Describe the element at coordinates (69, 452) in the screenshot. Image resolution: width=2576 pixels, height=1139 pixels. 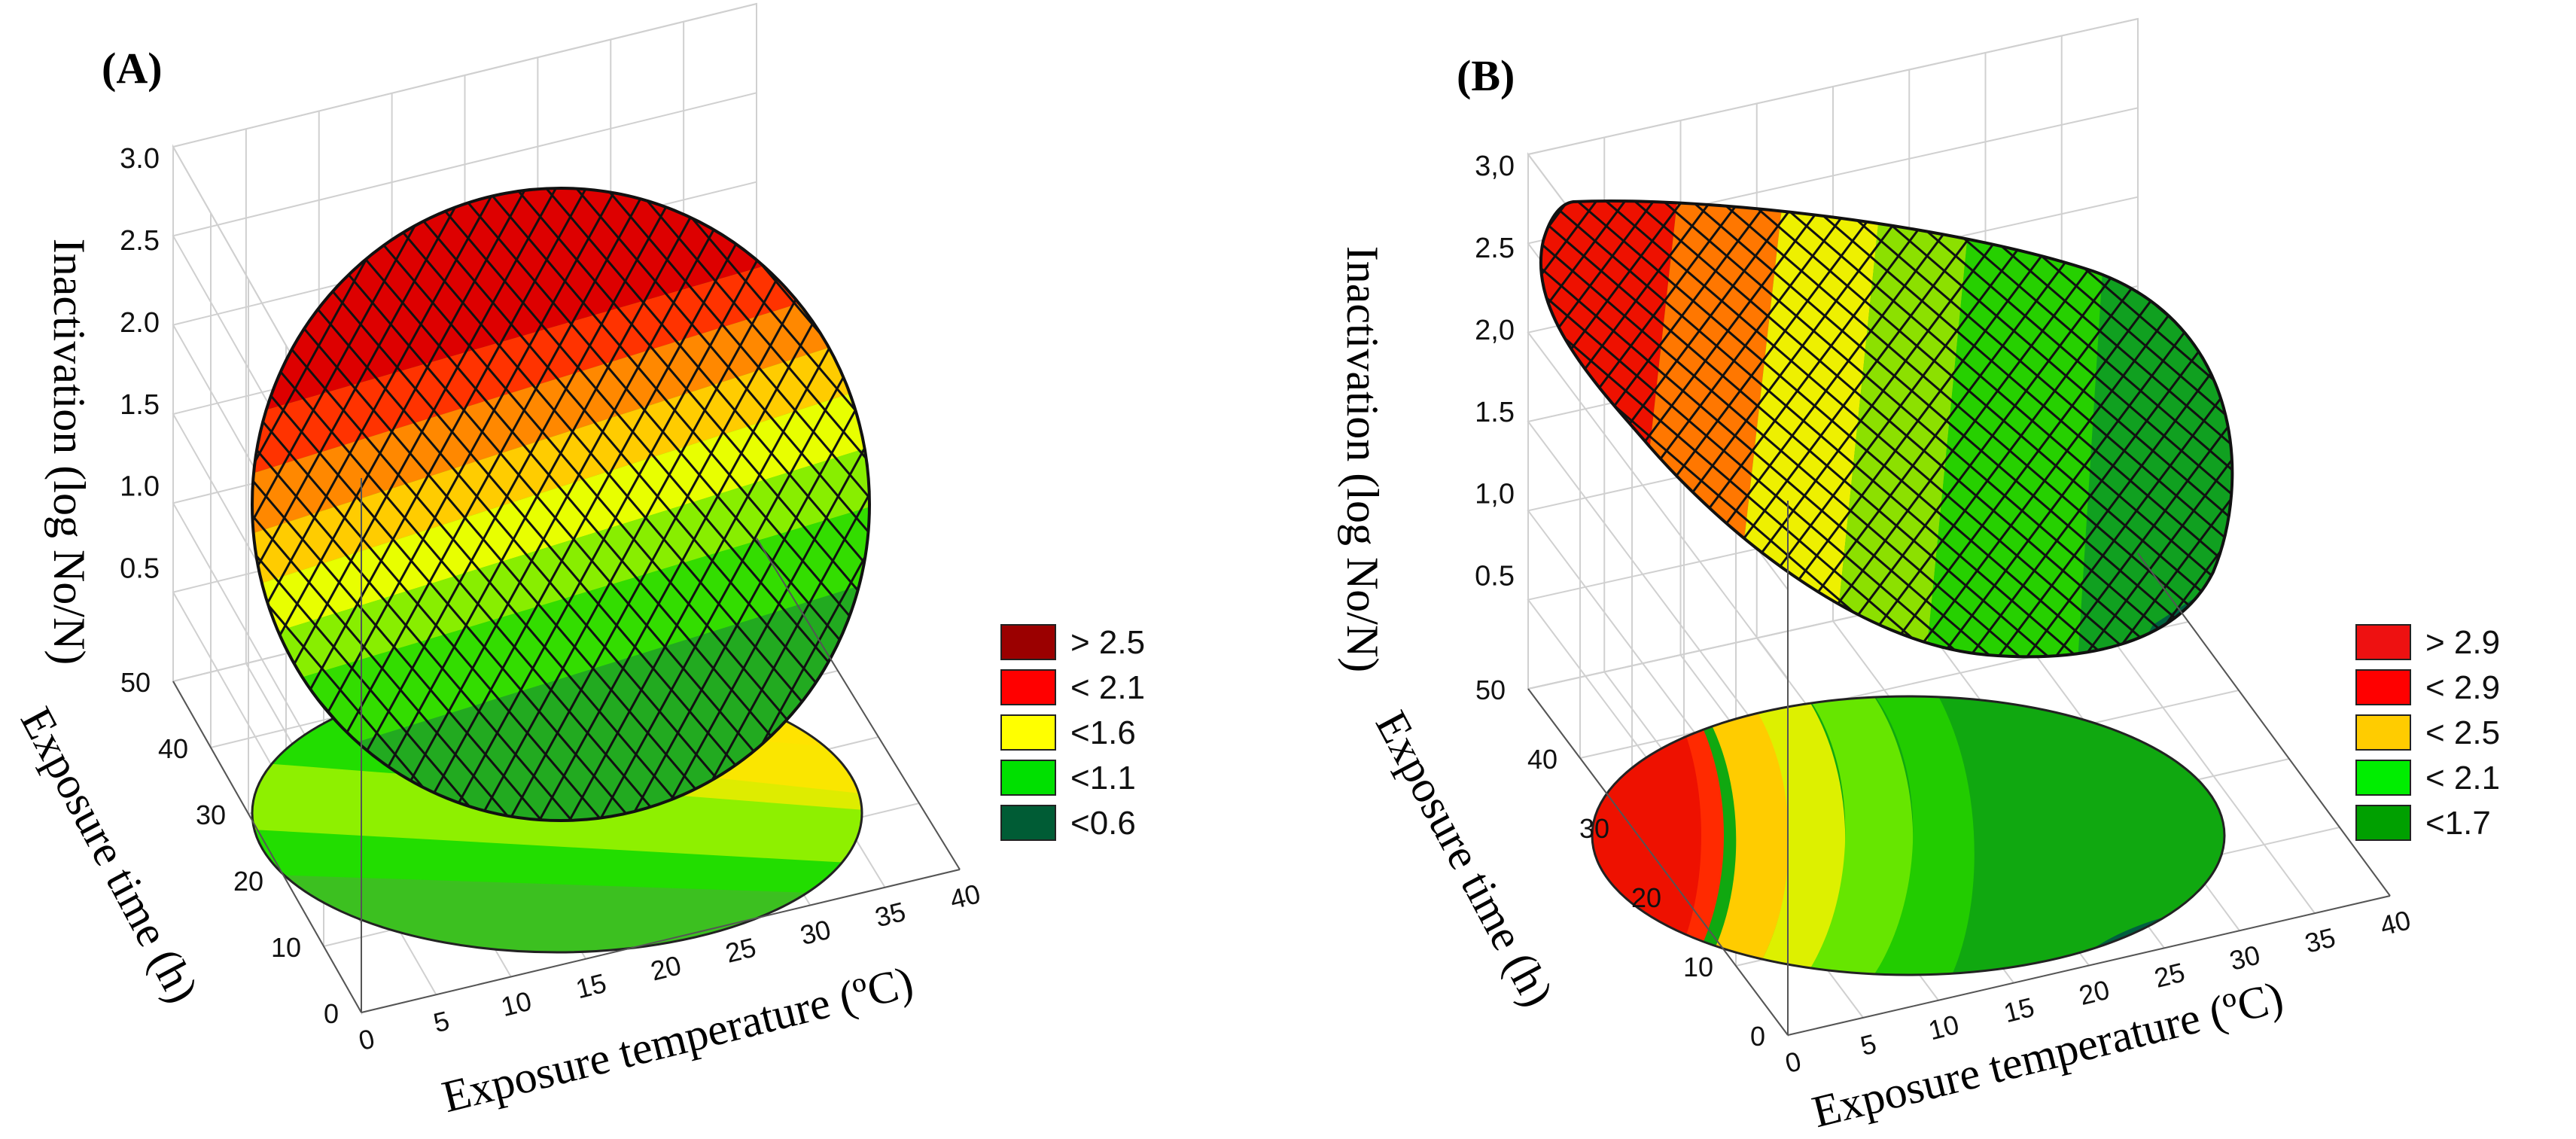
I see `panel-a-zlabel: Inactivation (log No/N)` at that location.